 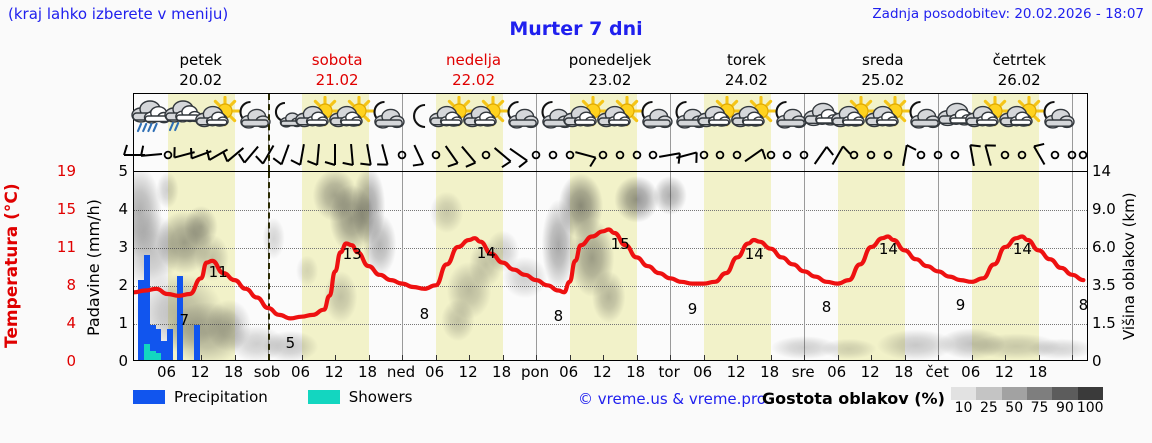 What do you see at coordinates (1104, 247) in the screenshot?
I see `cloud-height-tick: 6.0` at bounding box center [1104, 247].